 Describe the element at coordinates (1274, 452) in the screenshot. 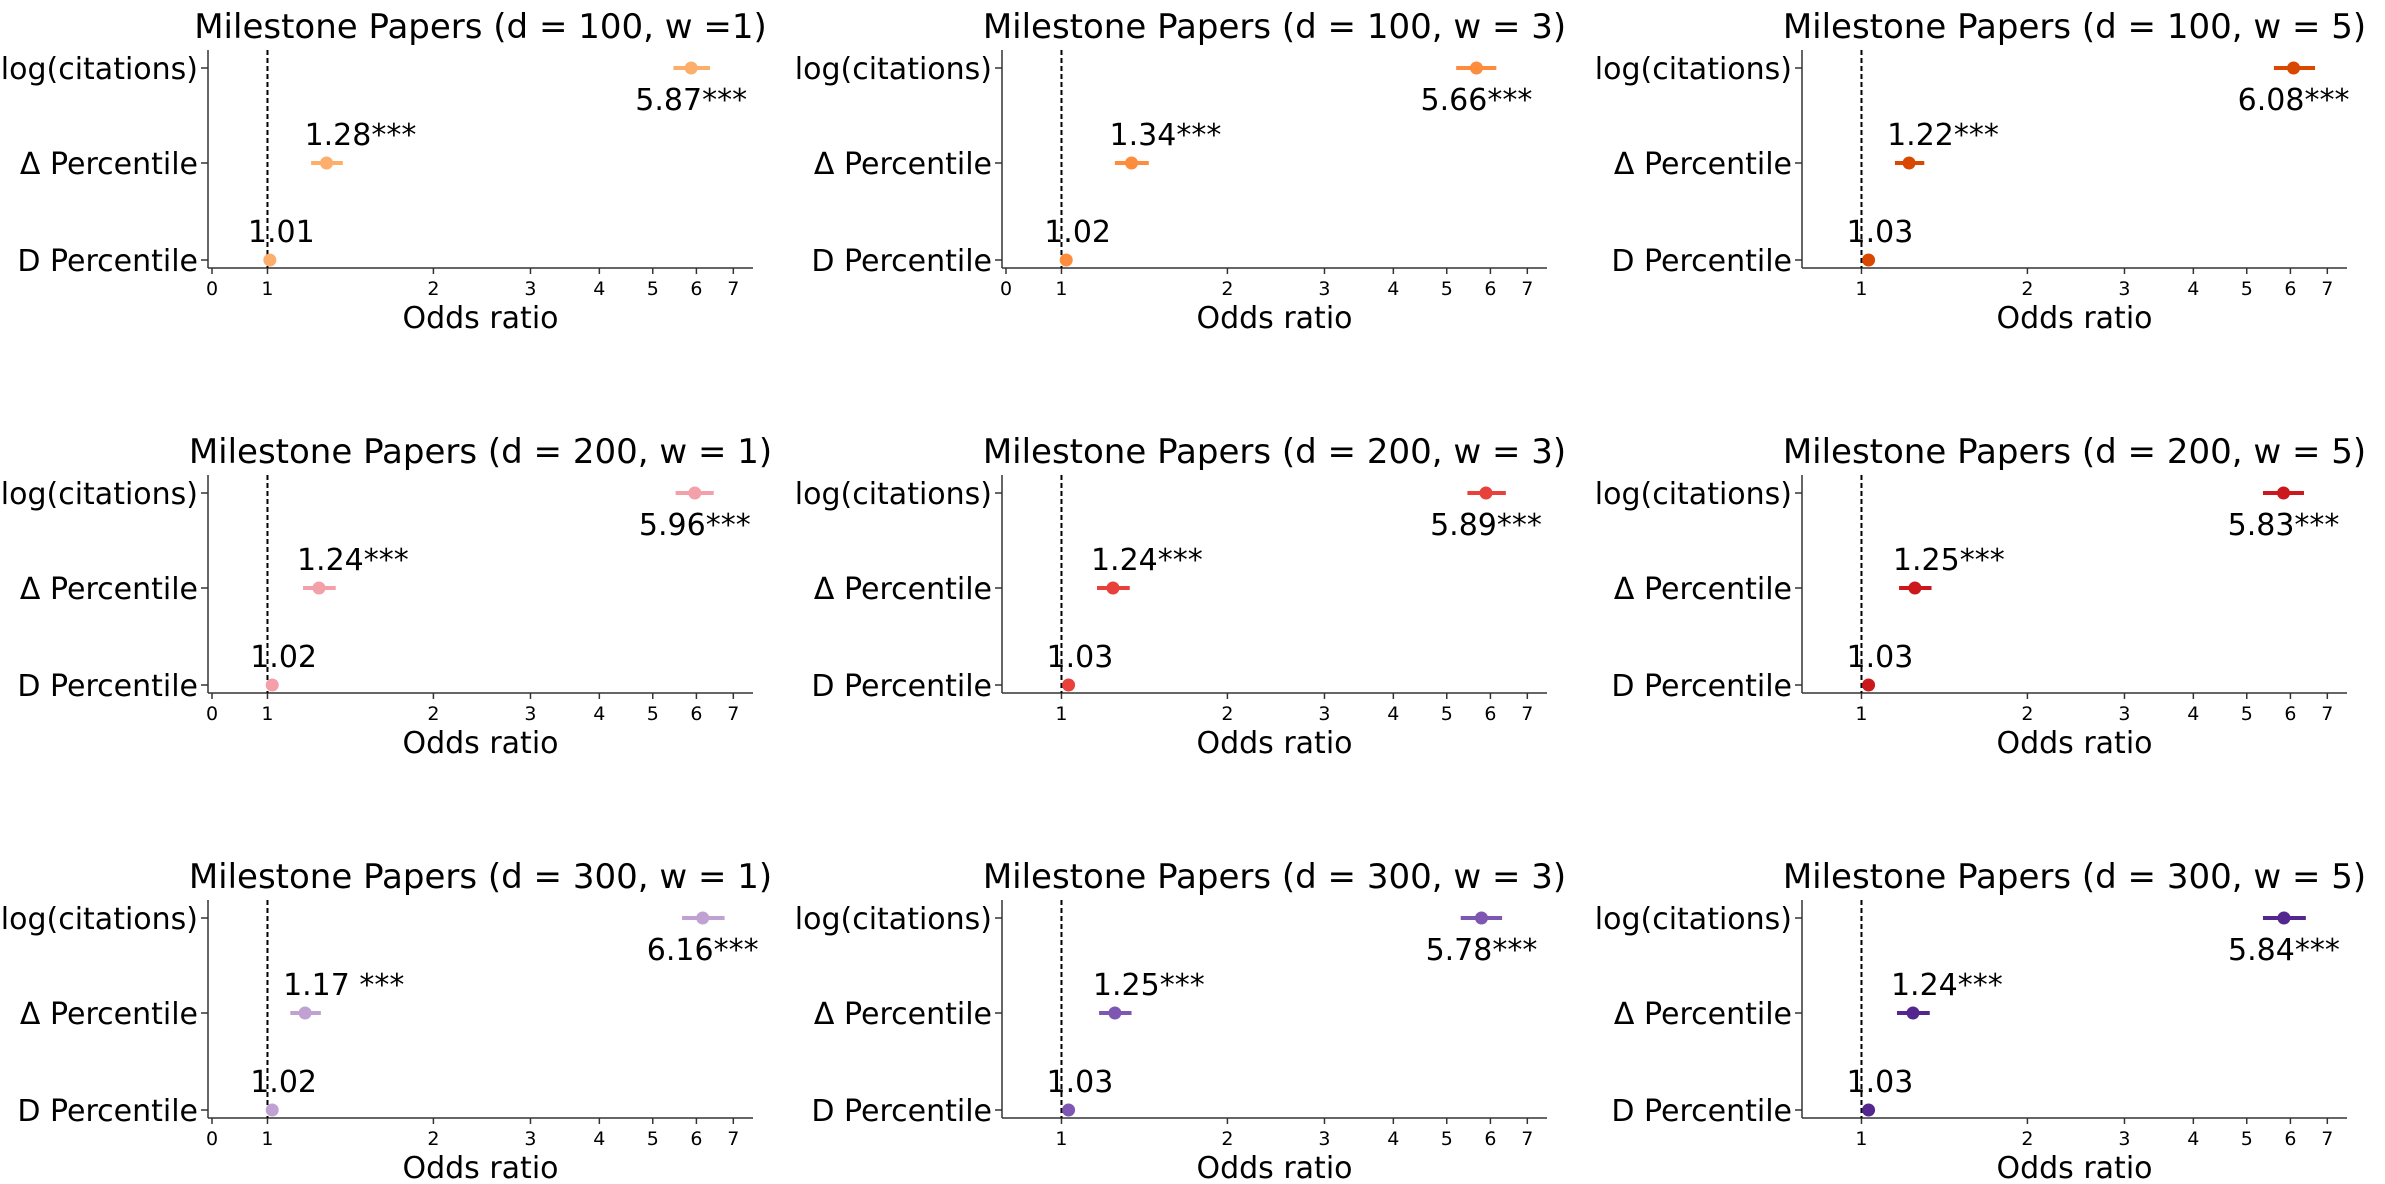

I see `panel-title: Milestone Papers (d = 200, w = 3)` at that location.